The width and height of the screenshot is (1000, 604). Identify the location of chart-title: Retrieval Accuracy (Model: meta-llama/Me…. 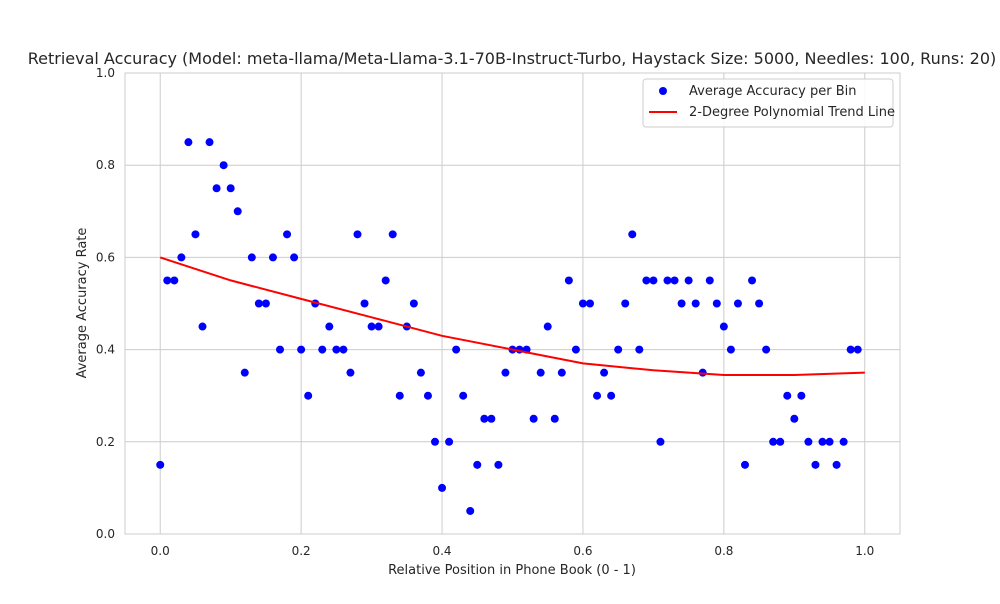
(512, 58).